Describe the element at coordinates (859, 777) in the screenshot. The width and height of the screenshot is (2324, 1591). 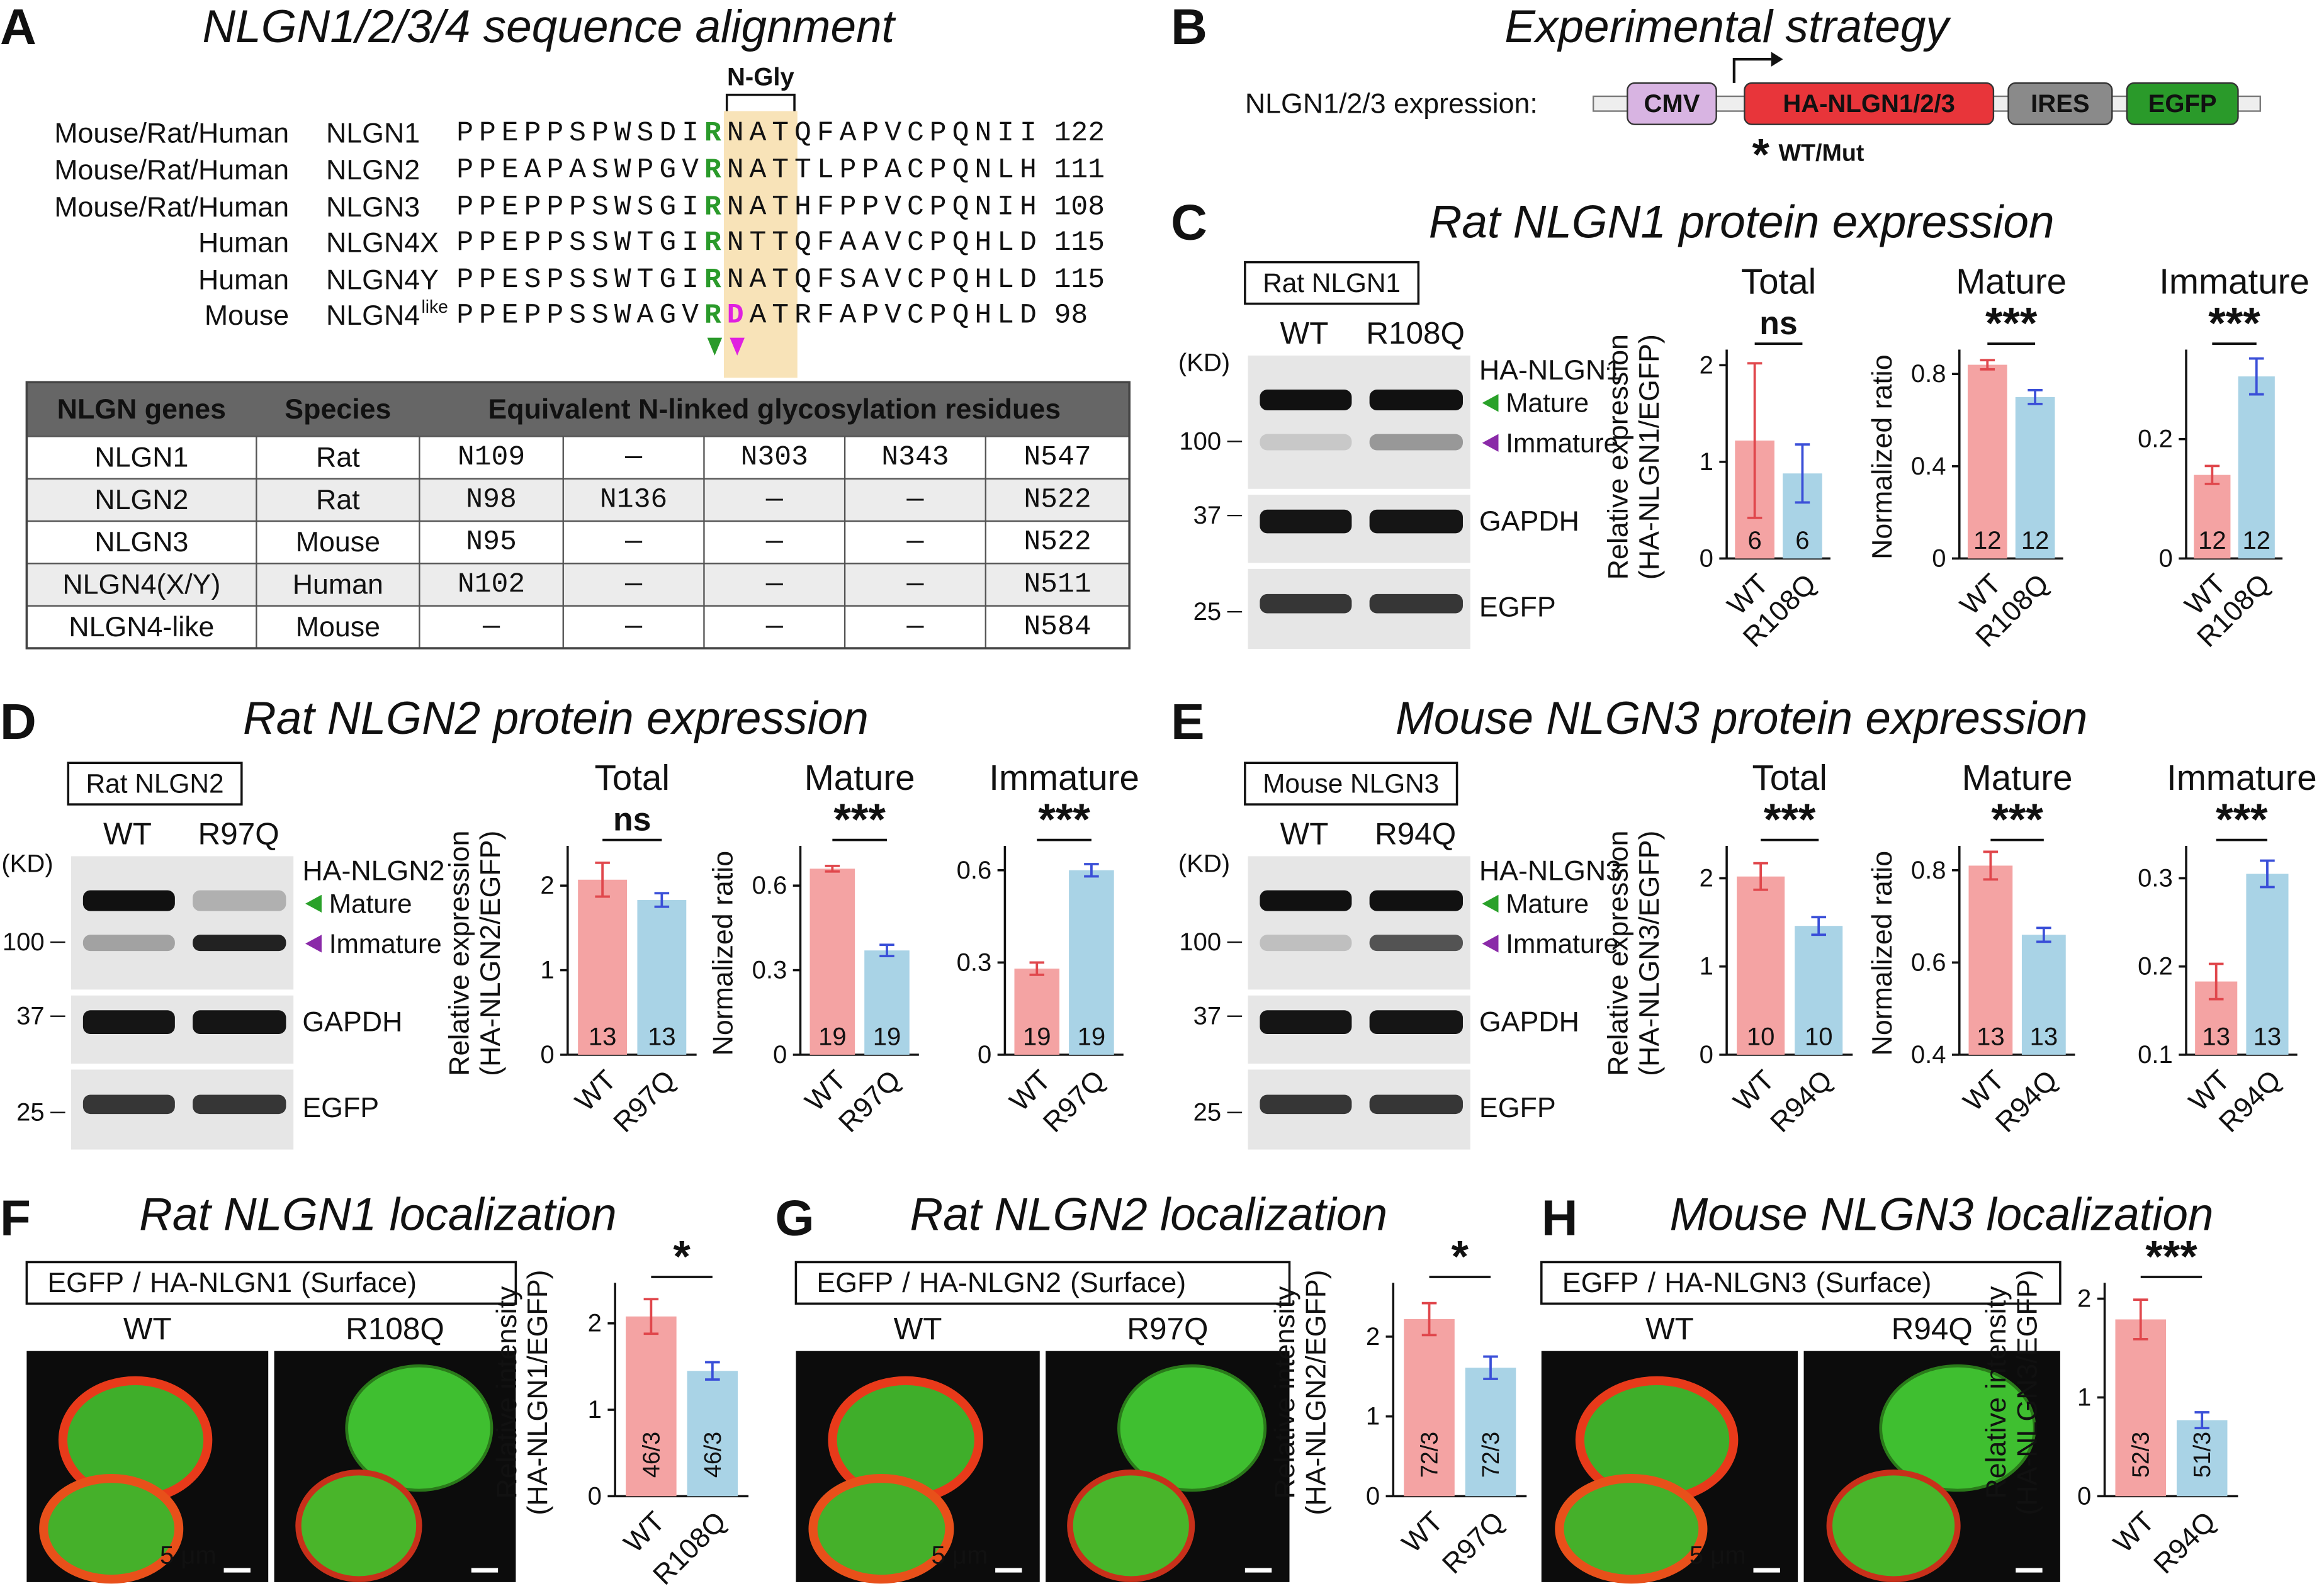
I see `chart-title: Mature` at that location.